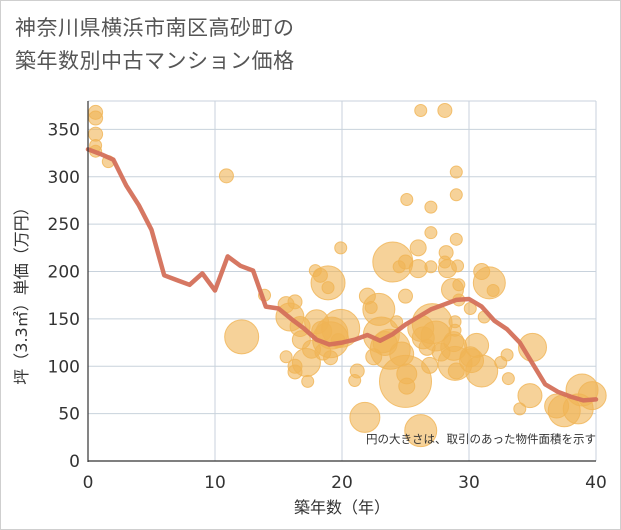 This screenshot has width=621, height=530. I want to click on x-tick-labels: 0 10 20 30 40, so click(345, 483).